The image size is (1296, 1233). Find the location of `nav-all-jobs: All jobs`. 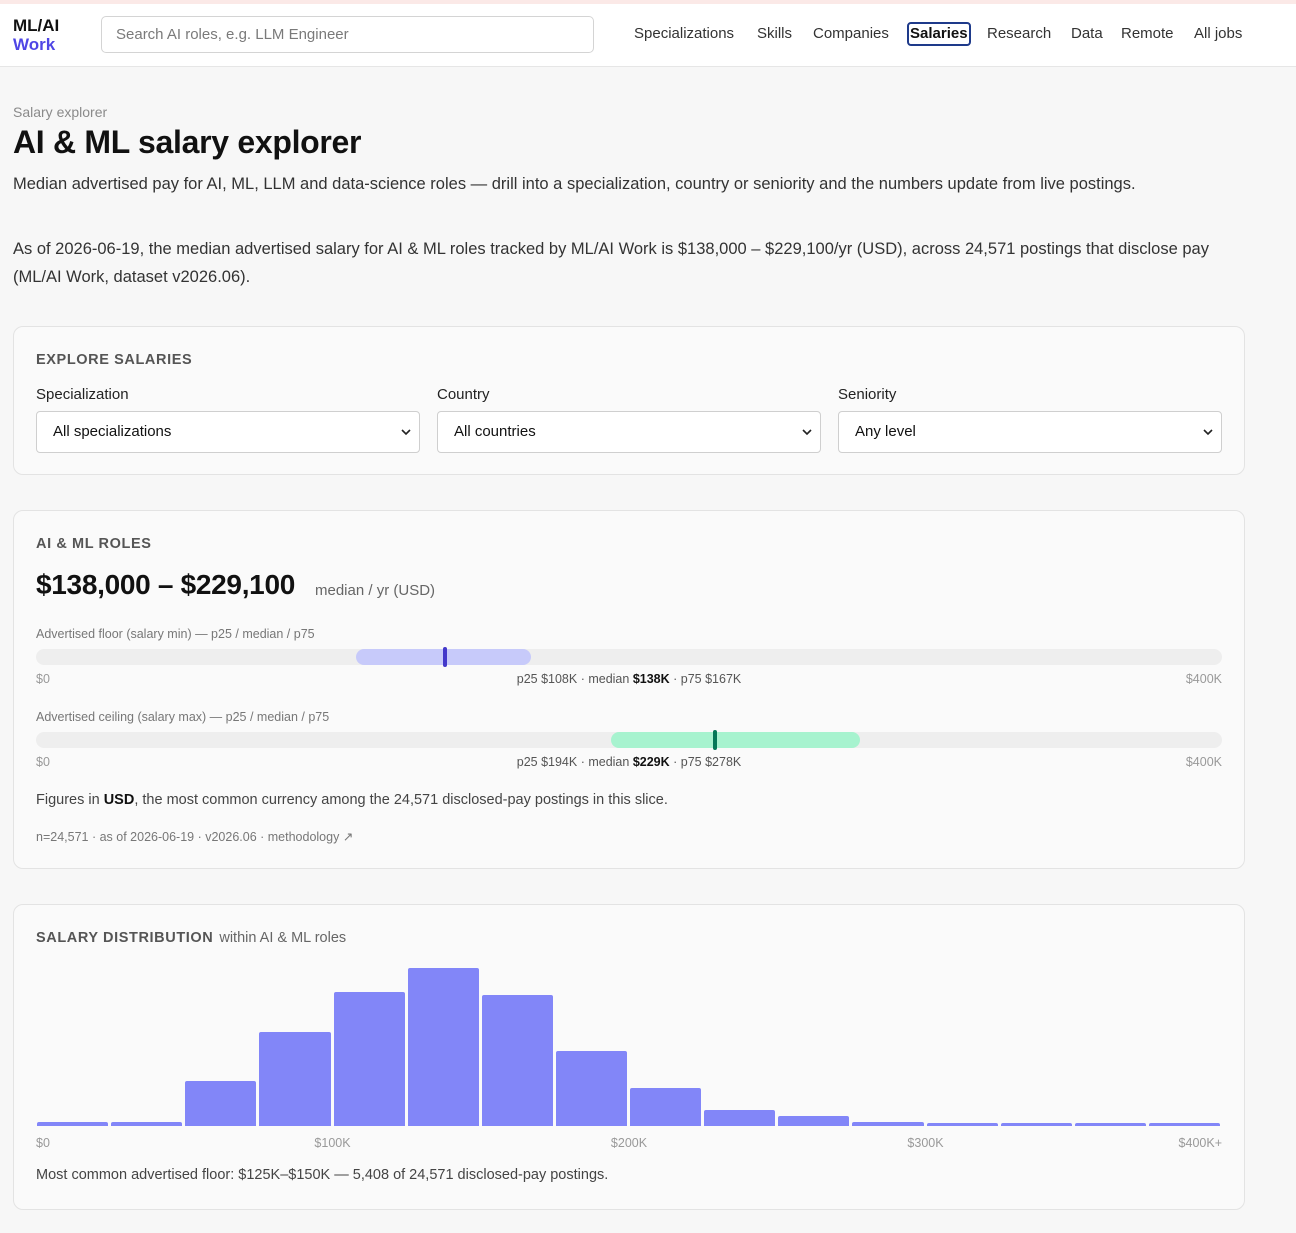

nav-all-jobs: All jobs is located at coordinates (1218, 33).